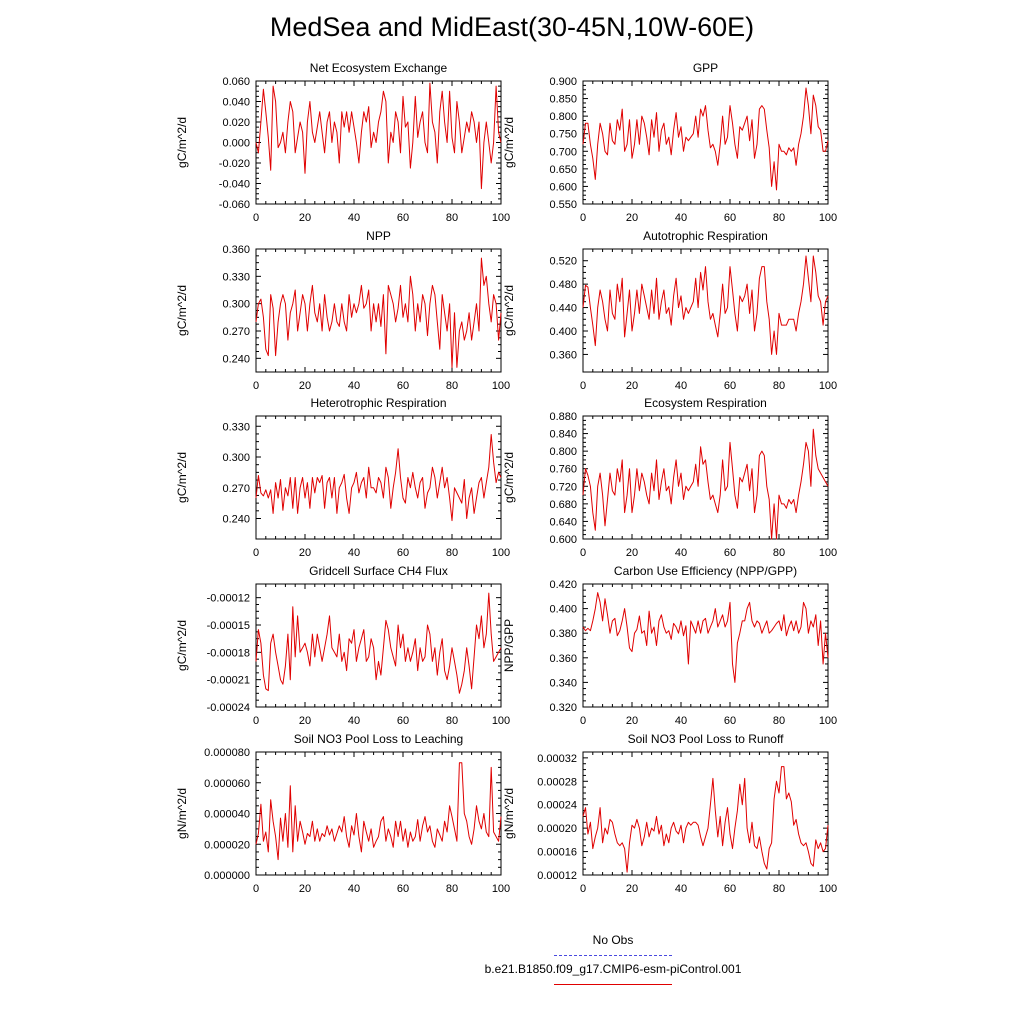 Image resolution: width=1024 pixels, height=1024 pixels. Describe the element at coordinates (227, 876) in the screenshot. I see `y-tick-label: 0.000000` at that location.